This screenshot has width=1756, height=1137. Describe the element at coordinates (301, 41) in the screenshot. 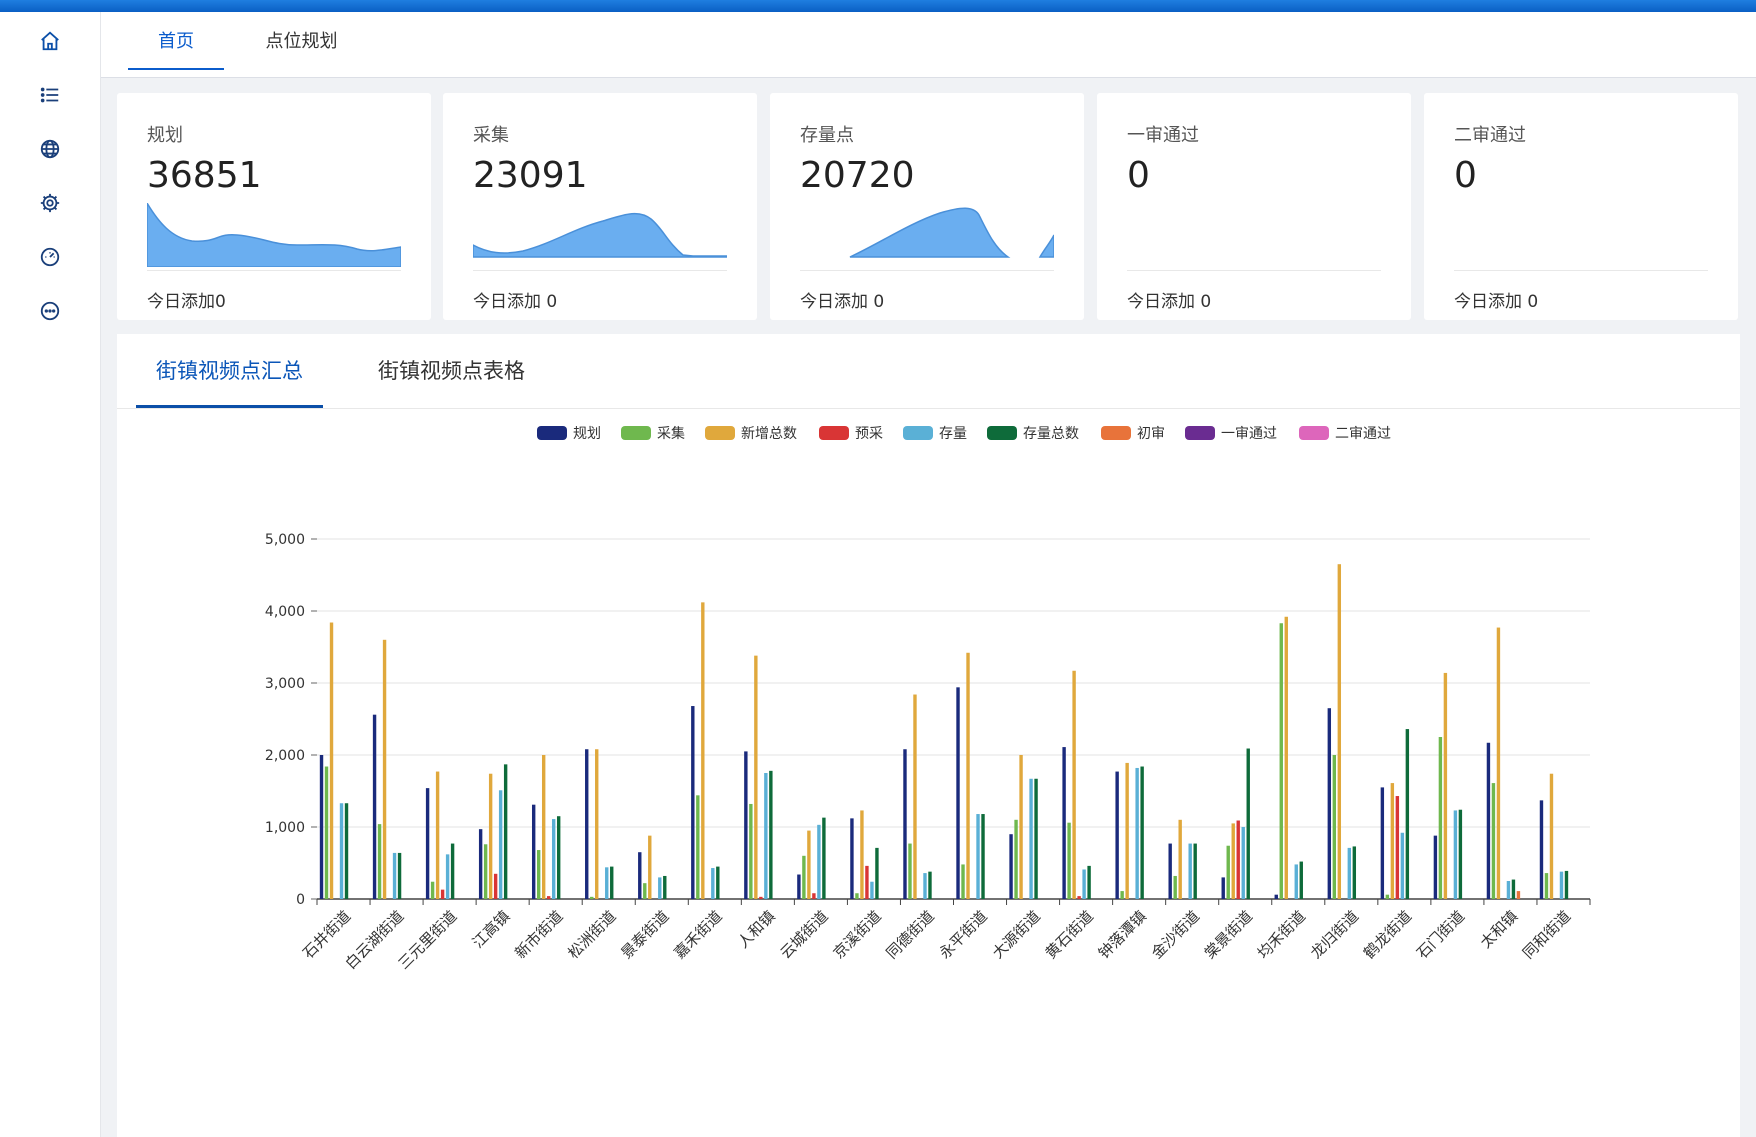

I see `tab-point-planning: 点位规划` at that location.